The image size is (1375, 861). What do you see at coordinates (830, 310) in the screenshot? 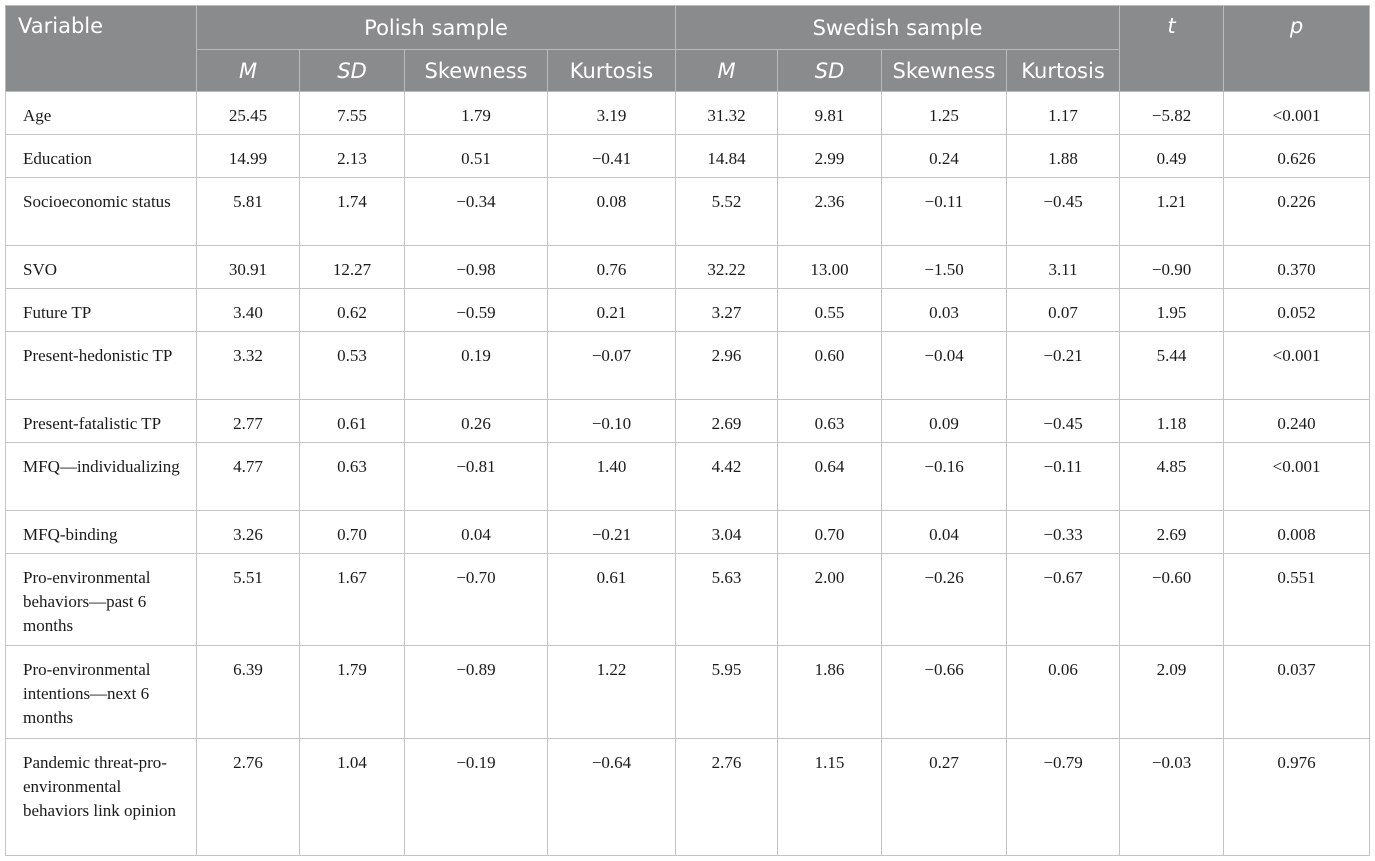
I see `cell-swedish-sd: 0.55` at bounding box center [830, 310].